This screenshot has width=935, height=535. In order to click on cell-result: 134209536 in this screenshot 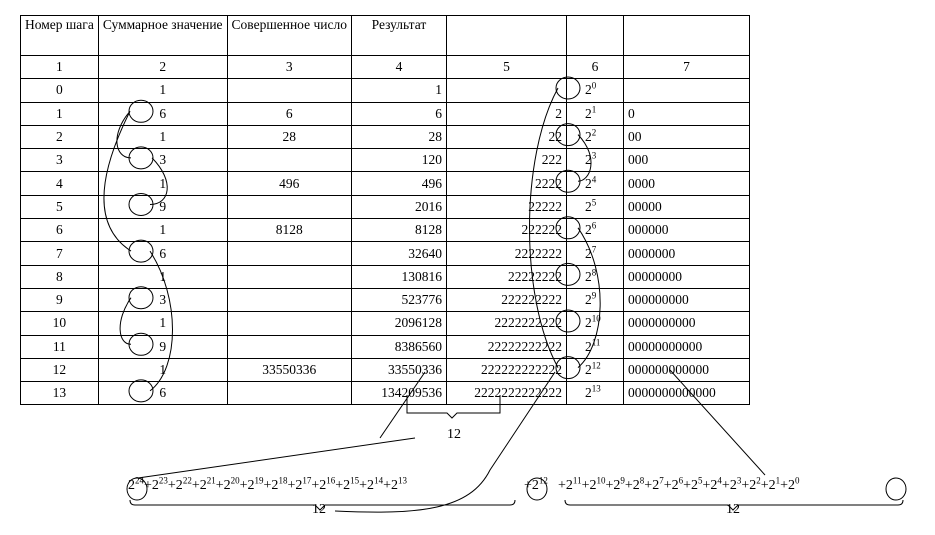, I will do `click(398, 393)`.